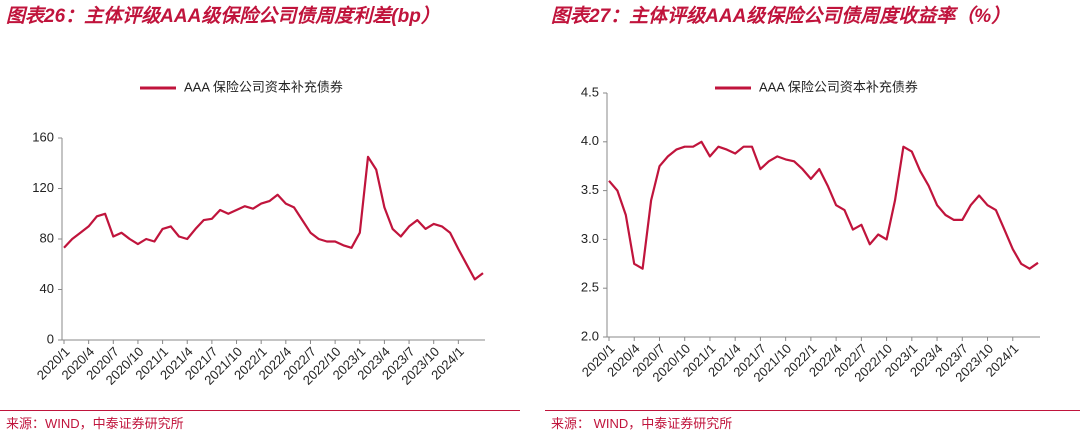 The image size is (1080, 436). I want to click on y-tick-label: 120, so click(43, 187).